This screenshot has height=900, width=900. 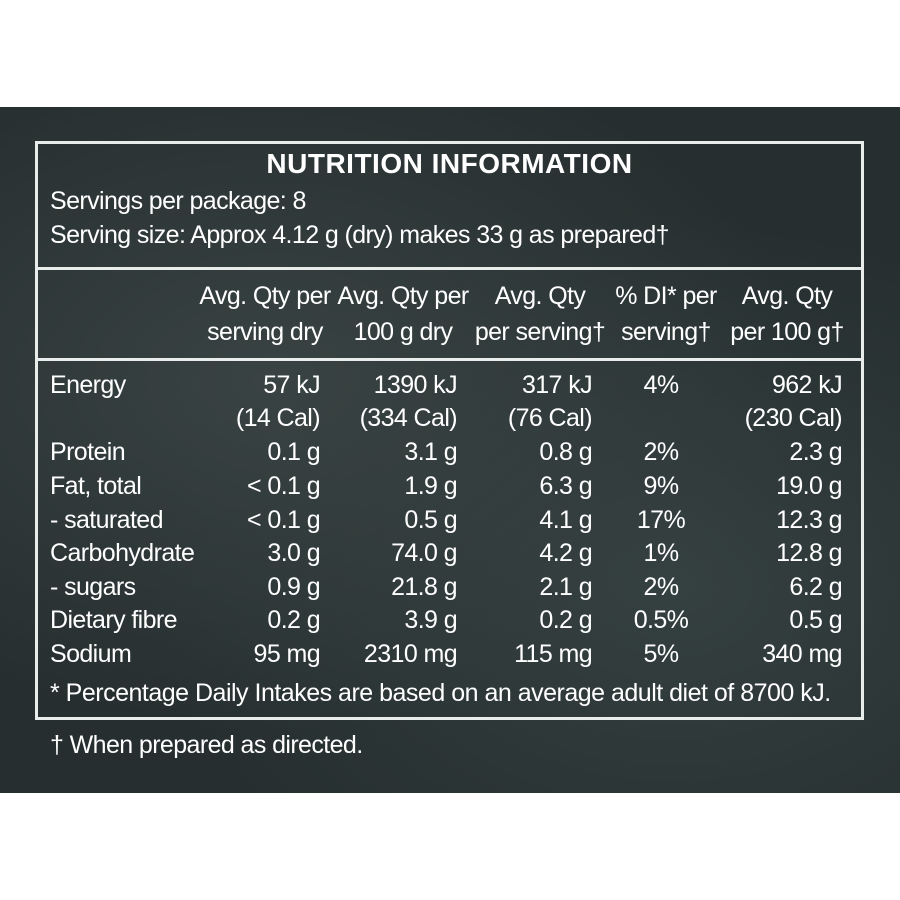 What do you see at coordinates (293, 452) in the screenshot?
I see `cell: 0.1 g` at bounding box center [293, 452].